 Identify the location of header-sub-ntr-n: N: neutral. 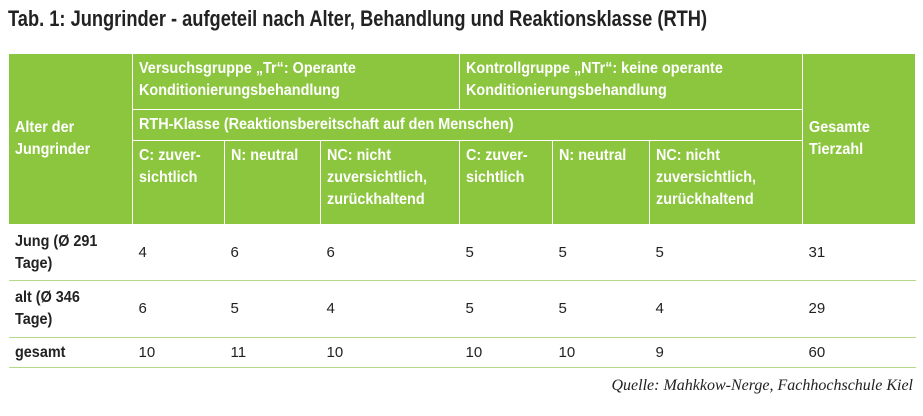
(601, 182).